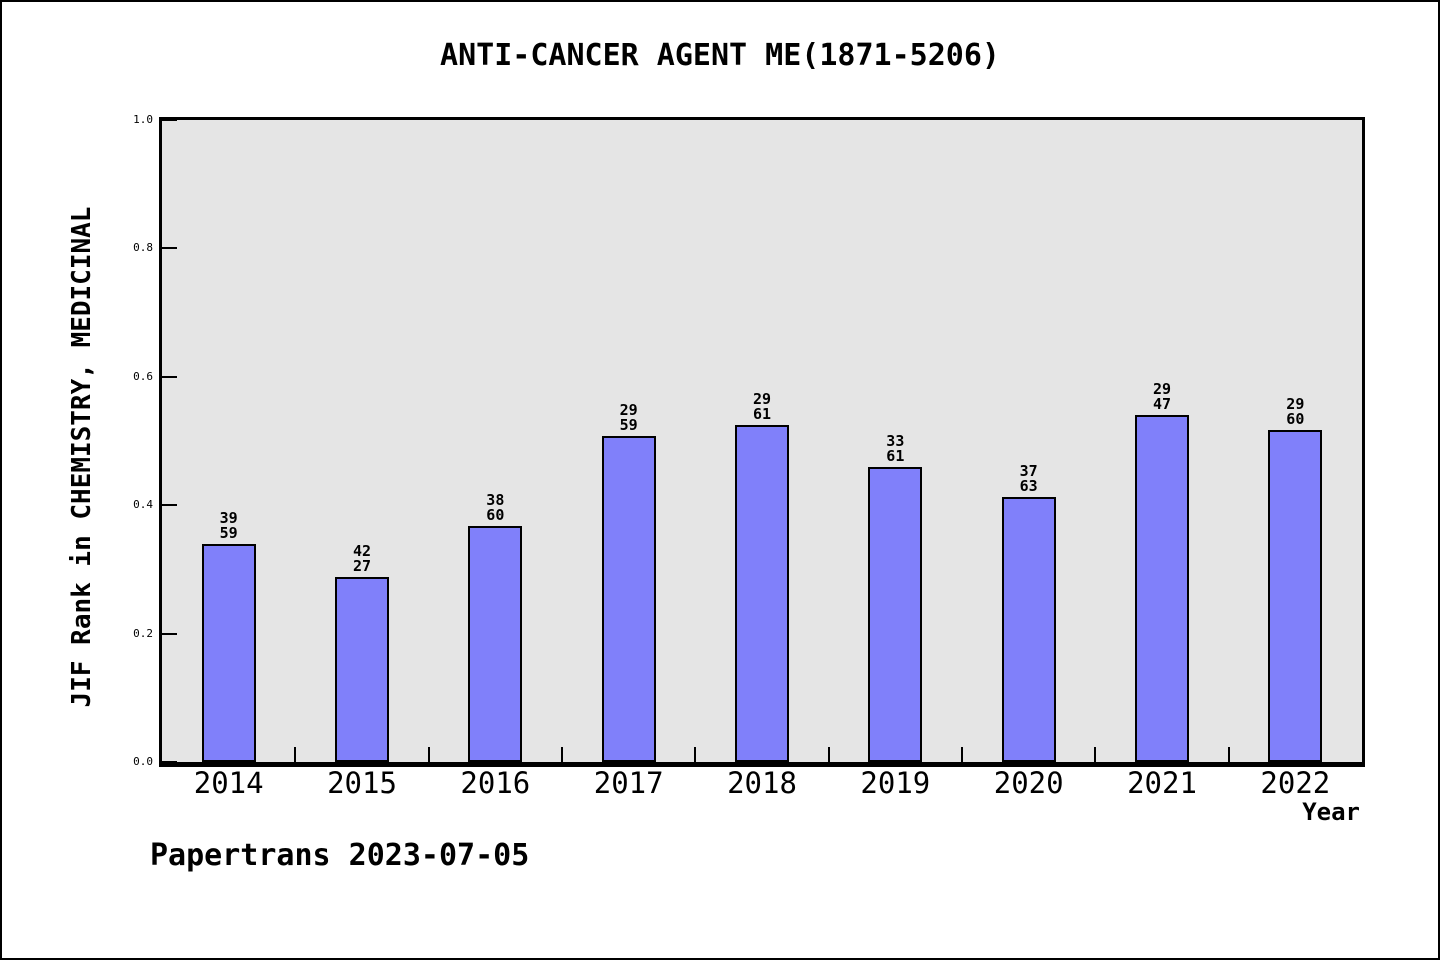  What do you see at coordinates (720, 55) in the screenshot?
I see `chart-title: ANTI-CANCER AGENT ME(1871-5206)` at bounding box center [720, 55].